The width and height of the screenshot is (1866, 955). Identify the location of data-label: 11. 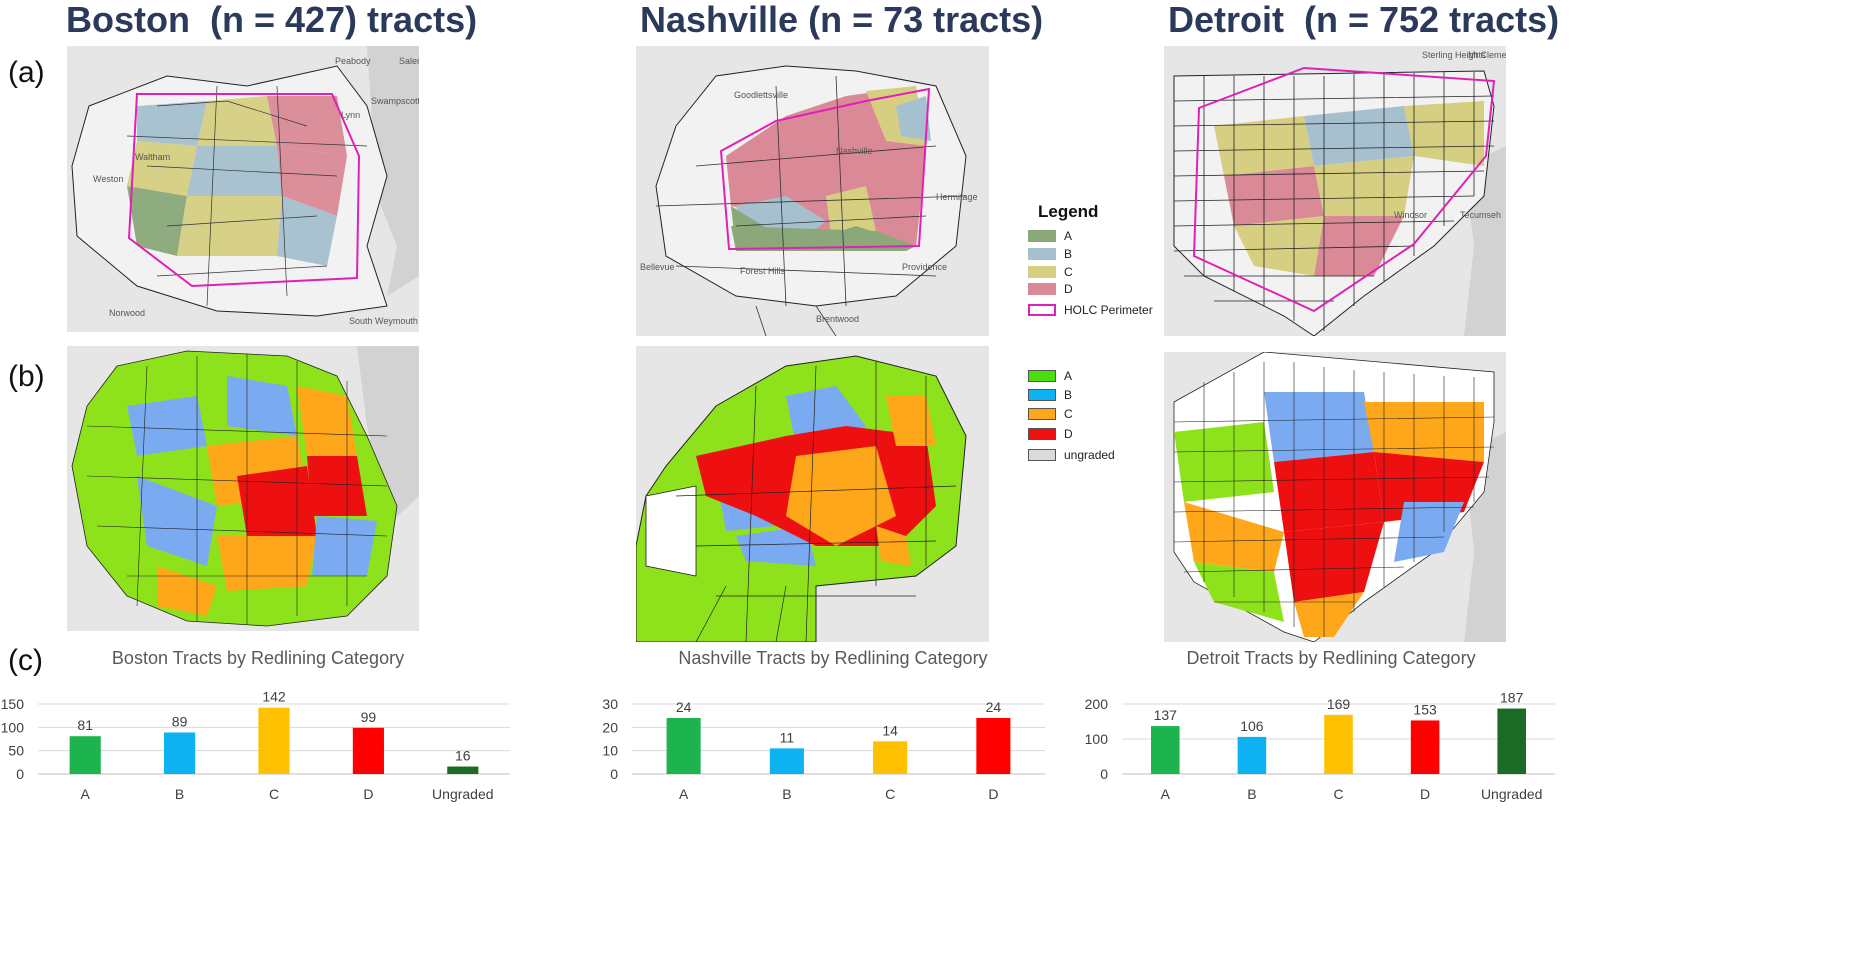
(787, 737).